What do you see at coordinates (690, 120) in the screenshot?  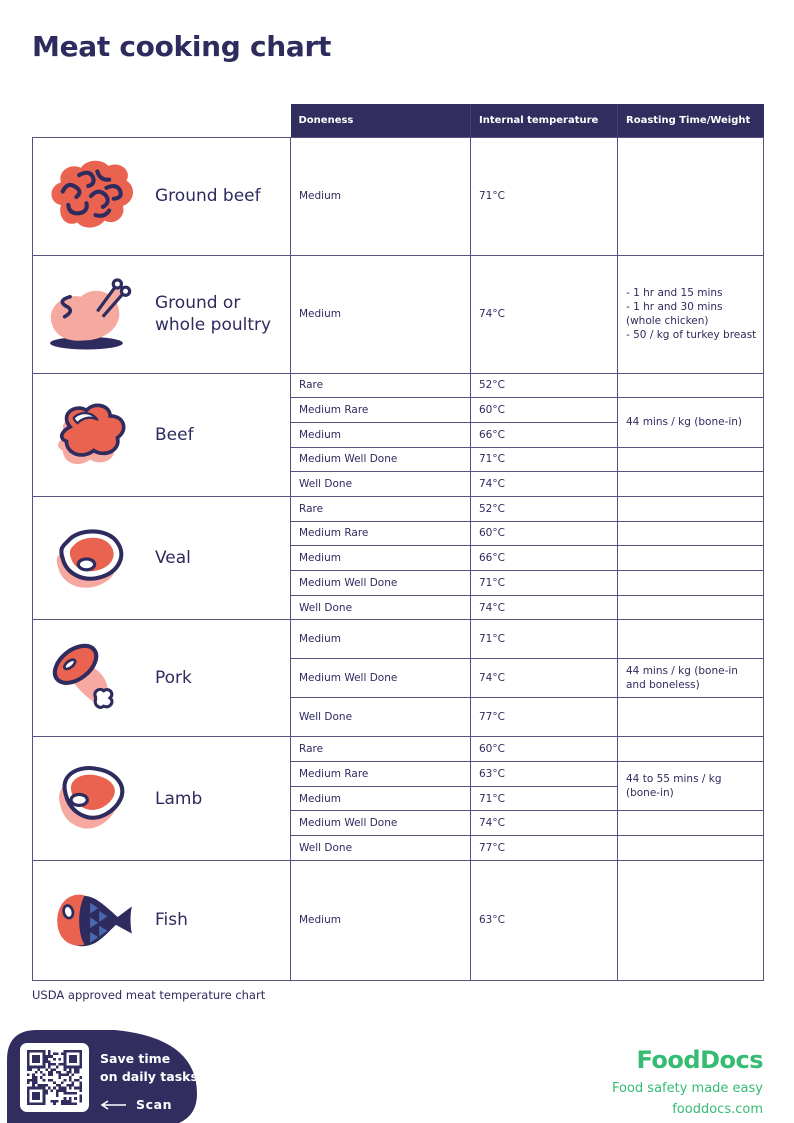 I see `header-roasting-time-weight: Roasting Time/Weight` at bounding box center [690, 120].